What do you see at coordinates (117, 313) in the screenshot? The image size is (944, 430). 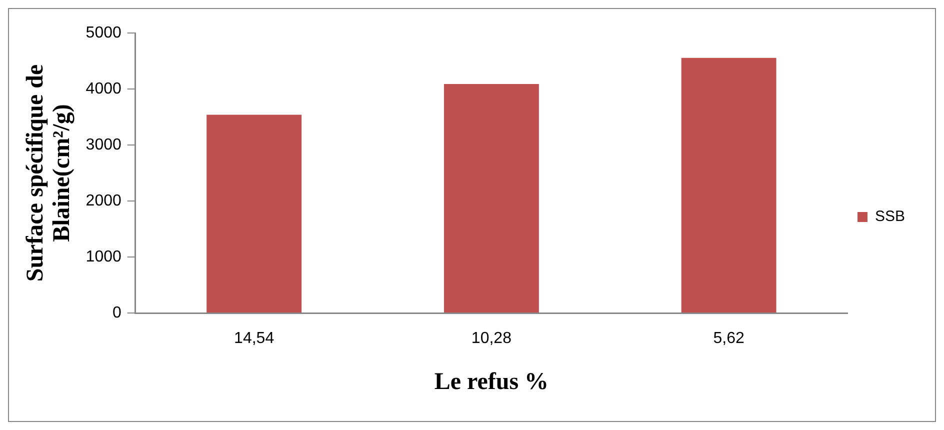 I see `y-tick-label: 0` at bounding box center [117, 313].